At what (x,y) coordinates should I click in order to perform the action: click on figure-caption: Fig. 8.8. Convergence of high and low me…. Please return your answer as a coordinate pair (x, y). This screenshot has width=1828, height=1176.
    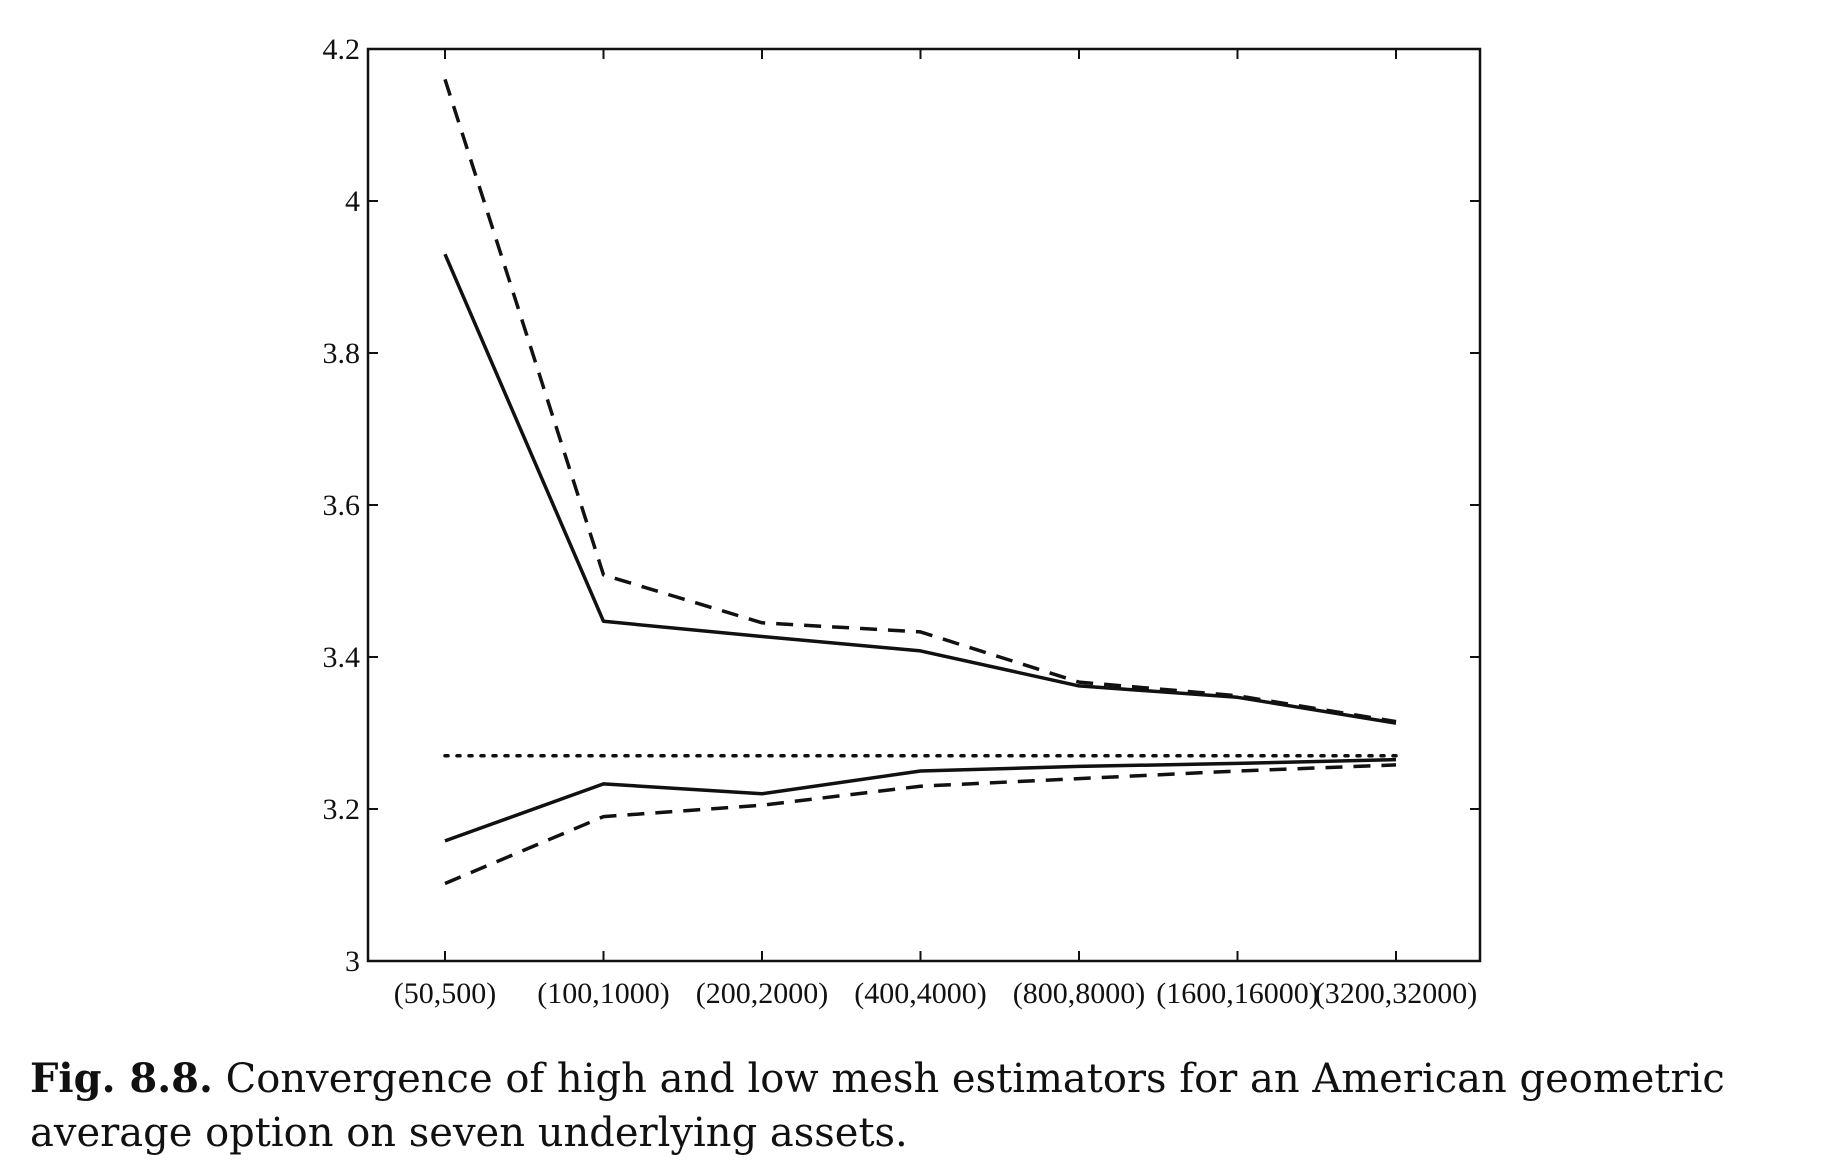
    Looking at the image, I should click on (925, 1106).